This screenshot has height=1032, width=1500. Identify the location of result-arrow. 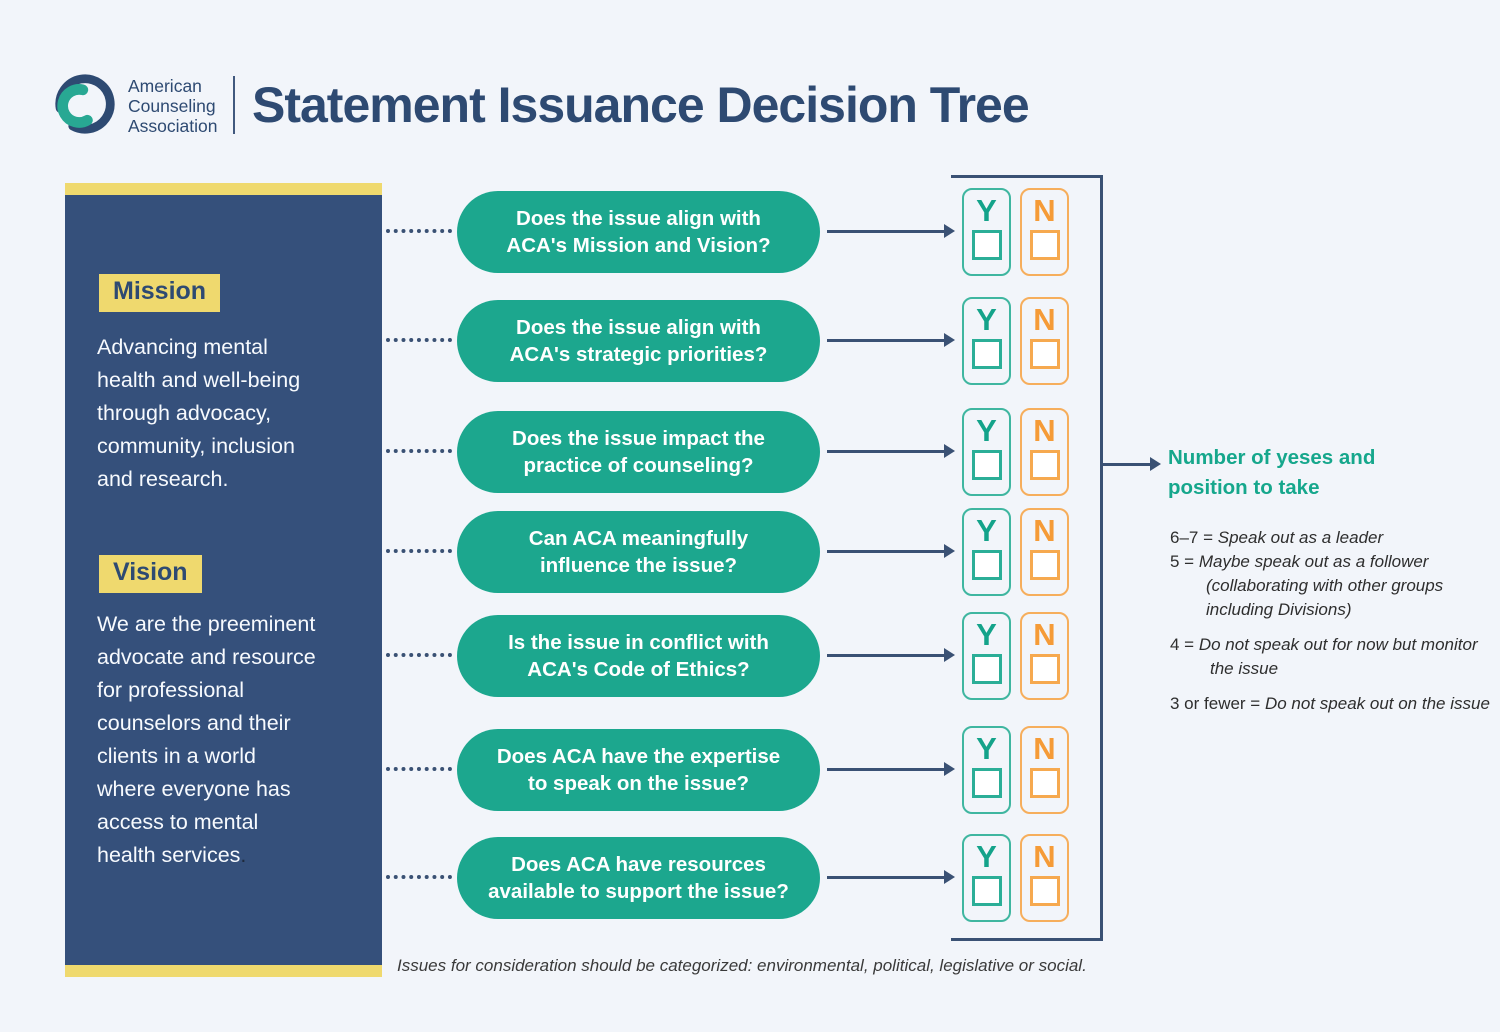
(1132, 464).